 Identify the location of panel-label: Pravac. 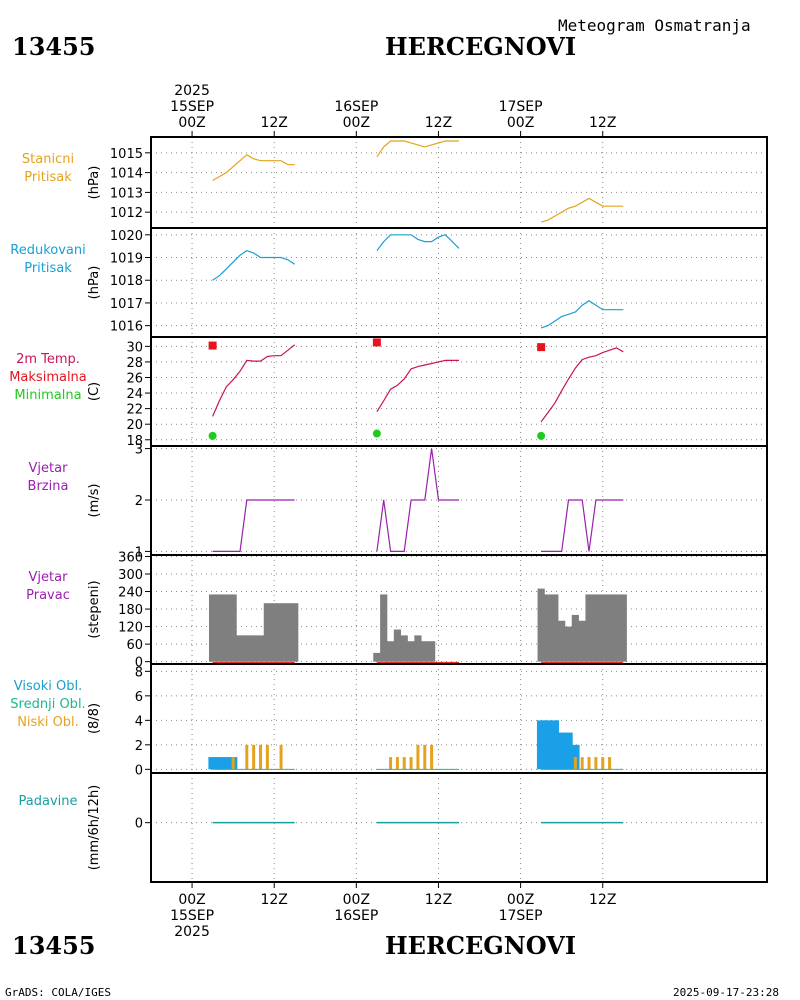
(48, 595).